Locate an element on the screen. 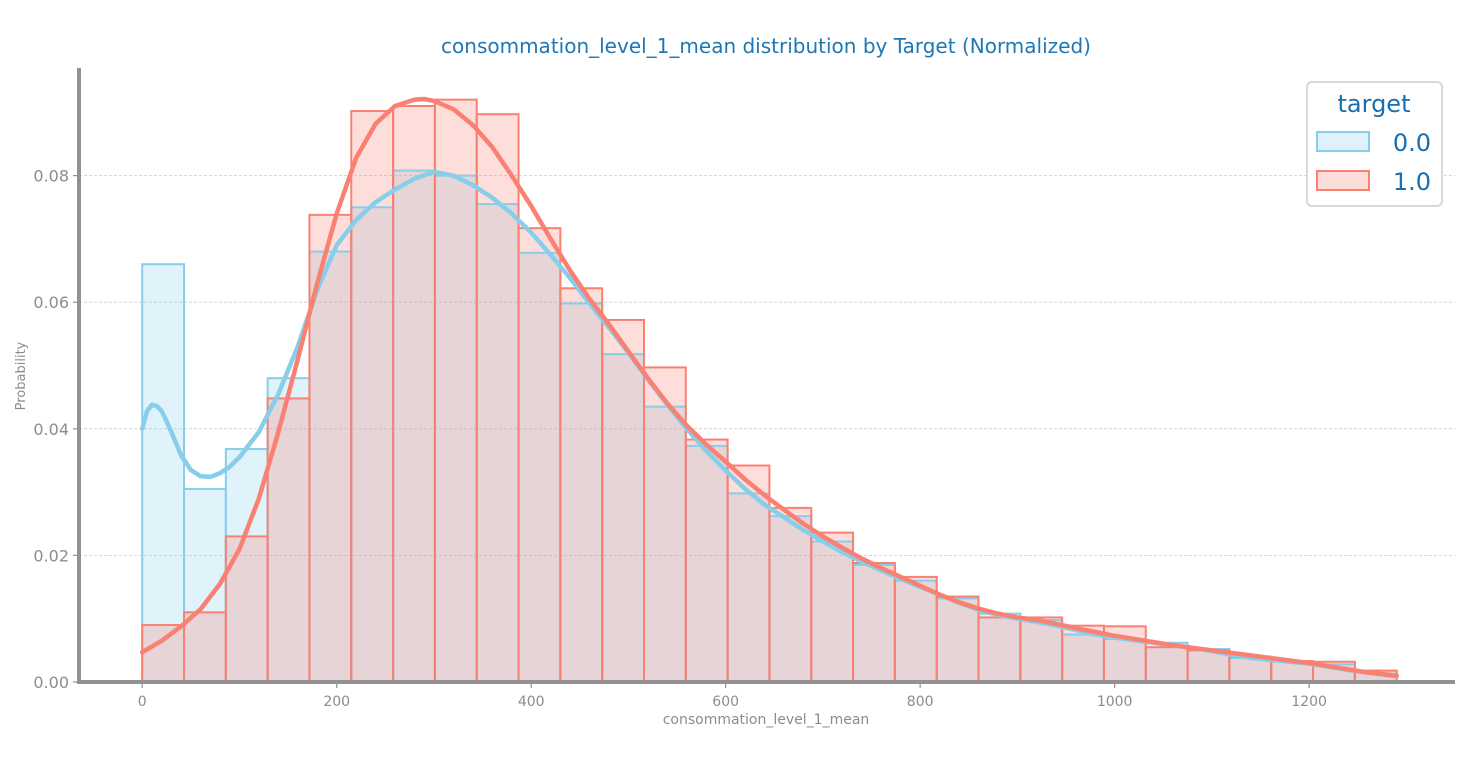 Image resolution: width=1472 pixels, height=760 pixels. y-tick-label-2: 0.04 is located at coordinates (51, 429).